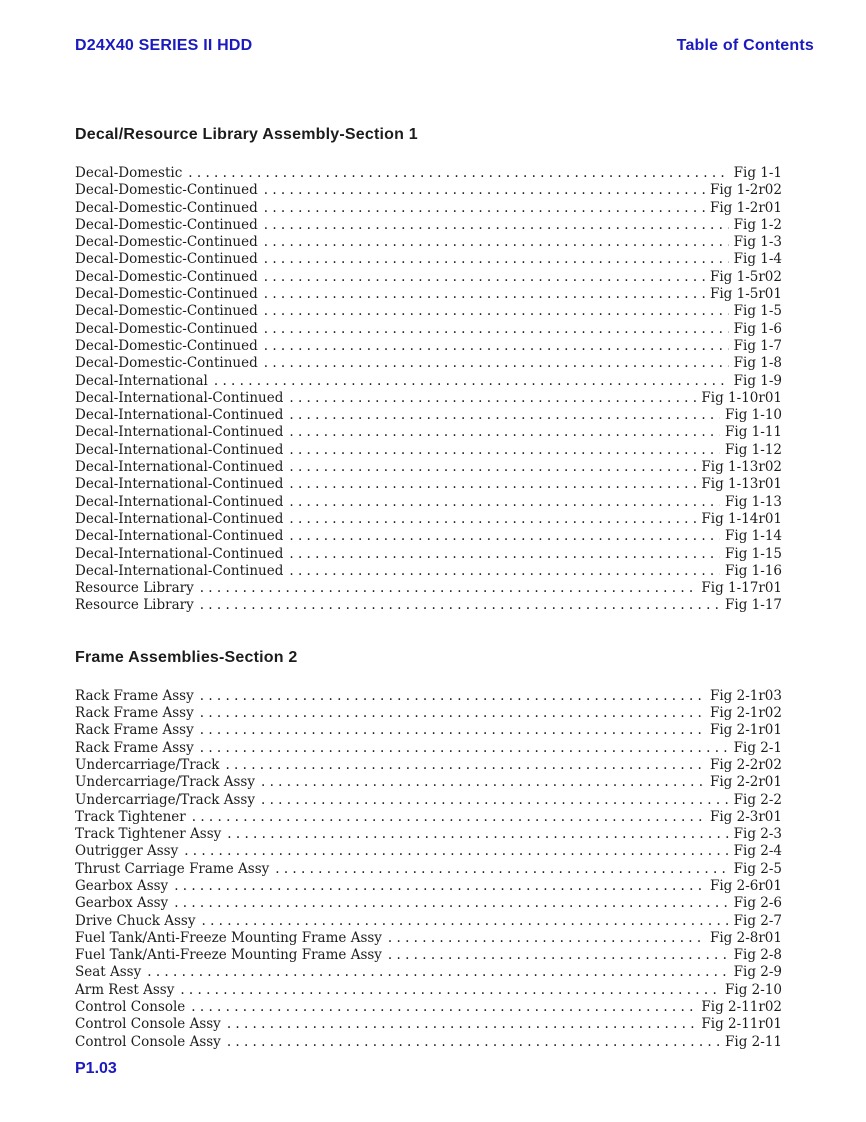 This screenshot has height=1122, width=866. I want to click on toc-entry: Decal-Domestic-Continued Fig 1-7, so click(428, 346).